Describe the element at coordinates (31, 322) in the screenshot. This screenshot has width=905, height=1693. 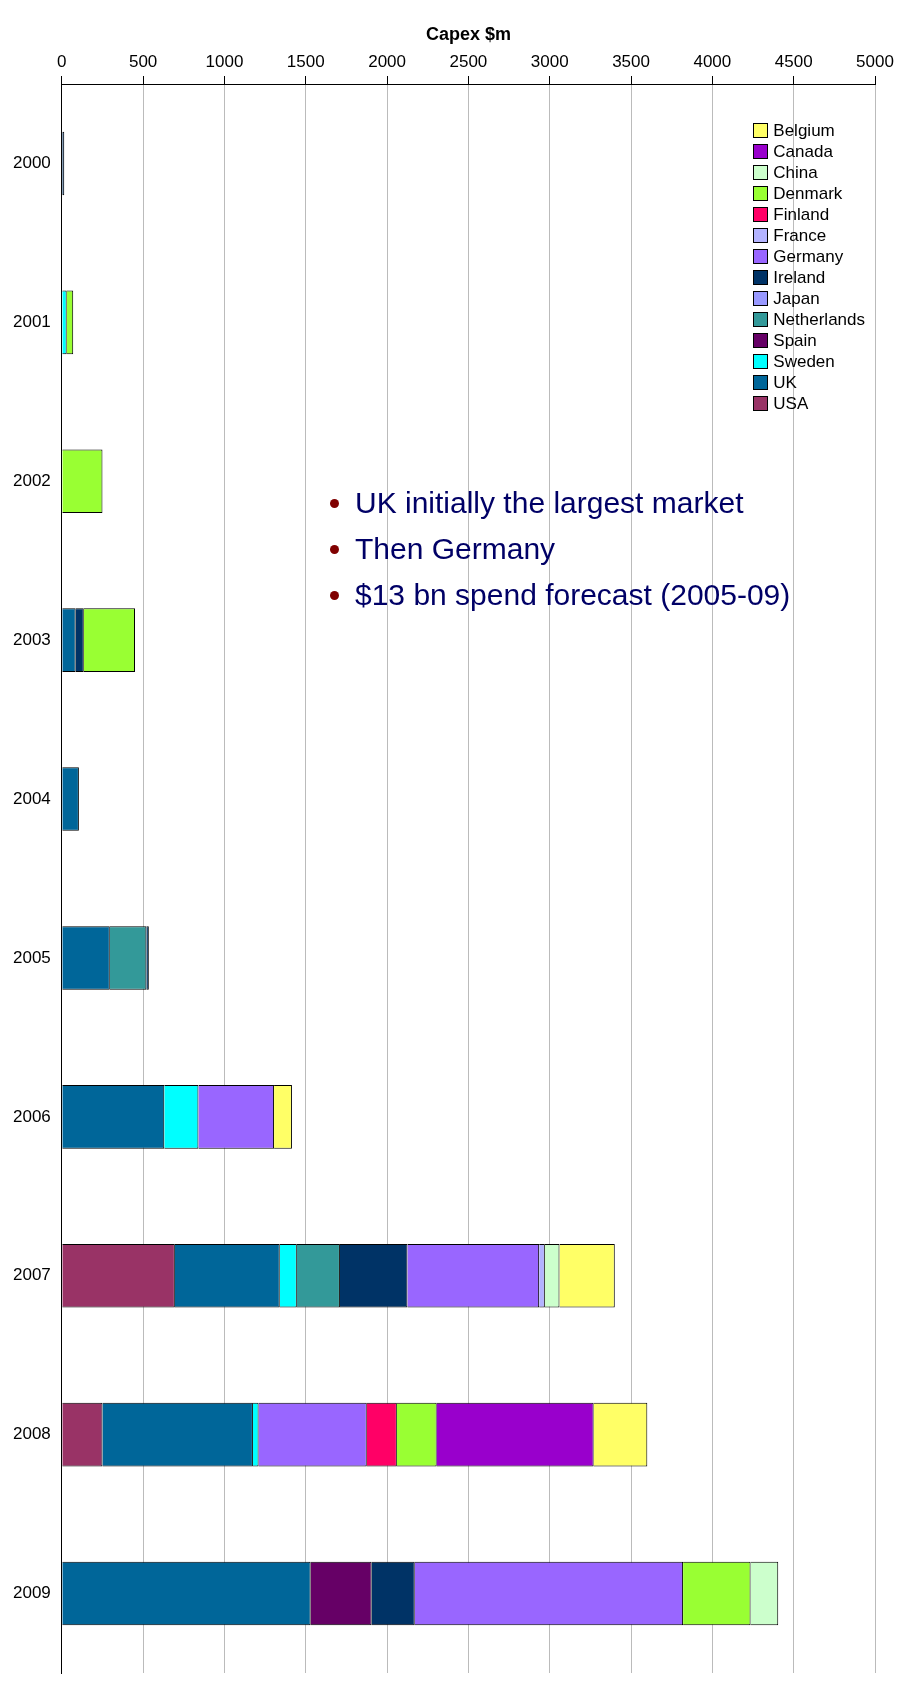
I see `y-tick-label: 2001` at that location.